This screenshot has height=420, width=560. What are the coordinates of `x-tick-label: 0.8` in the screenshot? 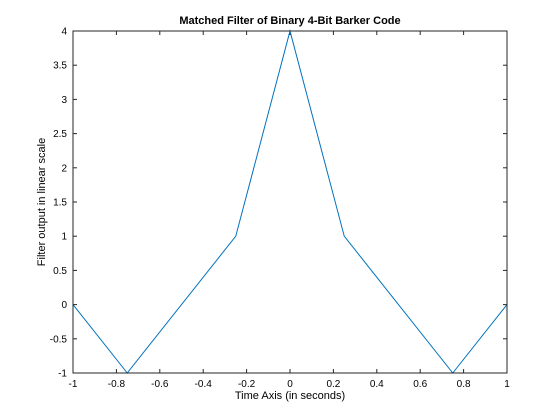 It's located at (464, 384).